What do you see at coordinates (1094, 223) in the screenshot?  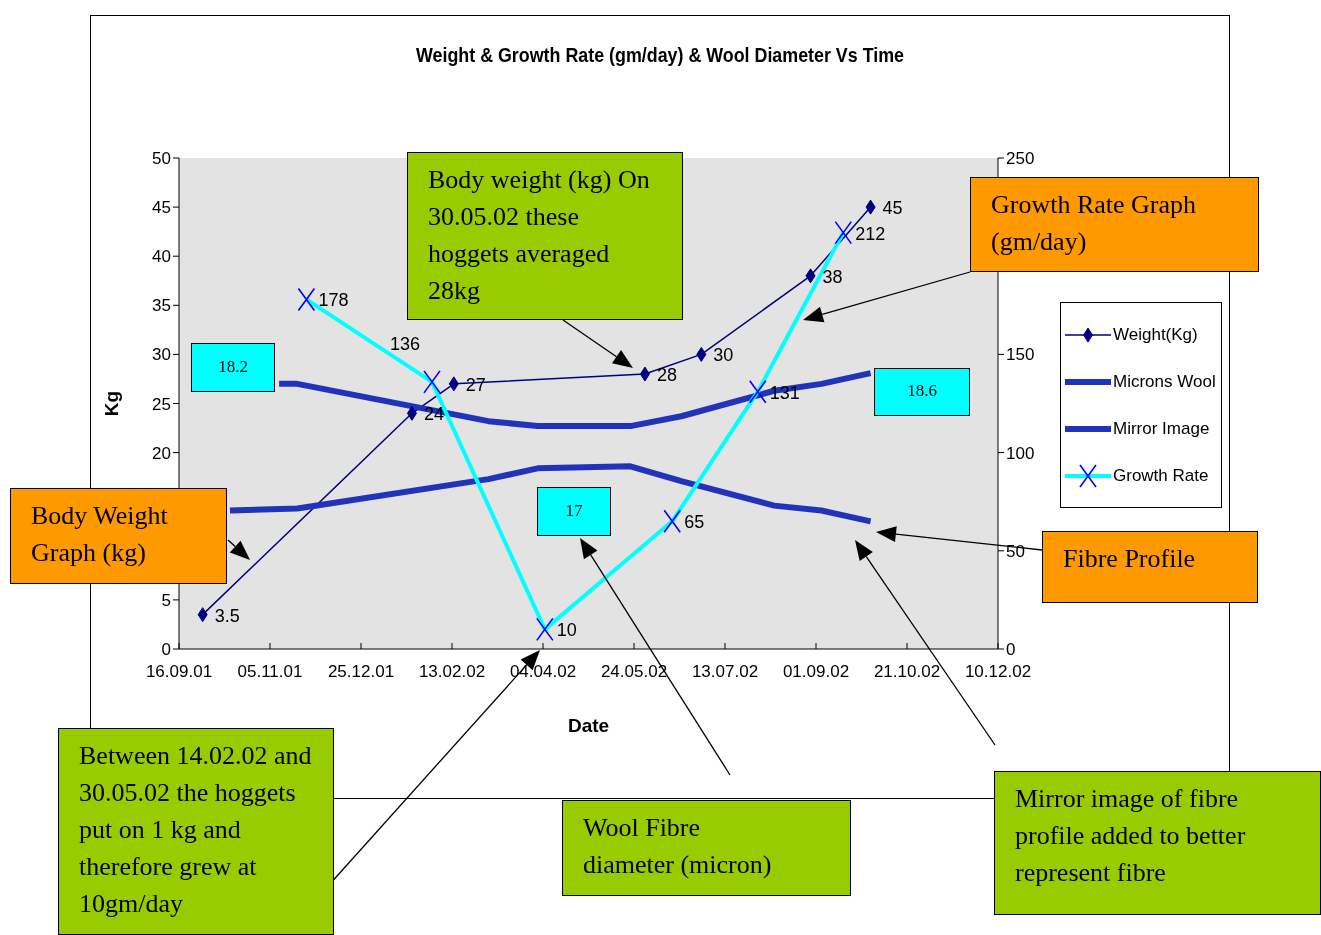 I see `annotation: Growth Rate Graph (gm/day)` at bounding box center [1094, 223].